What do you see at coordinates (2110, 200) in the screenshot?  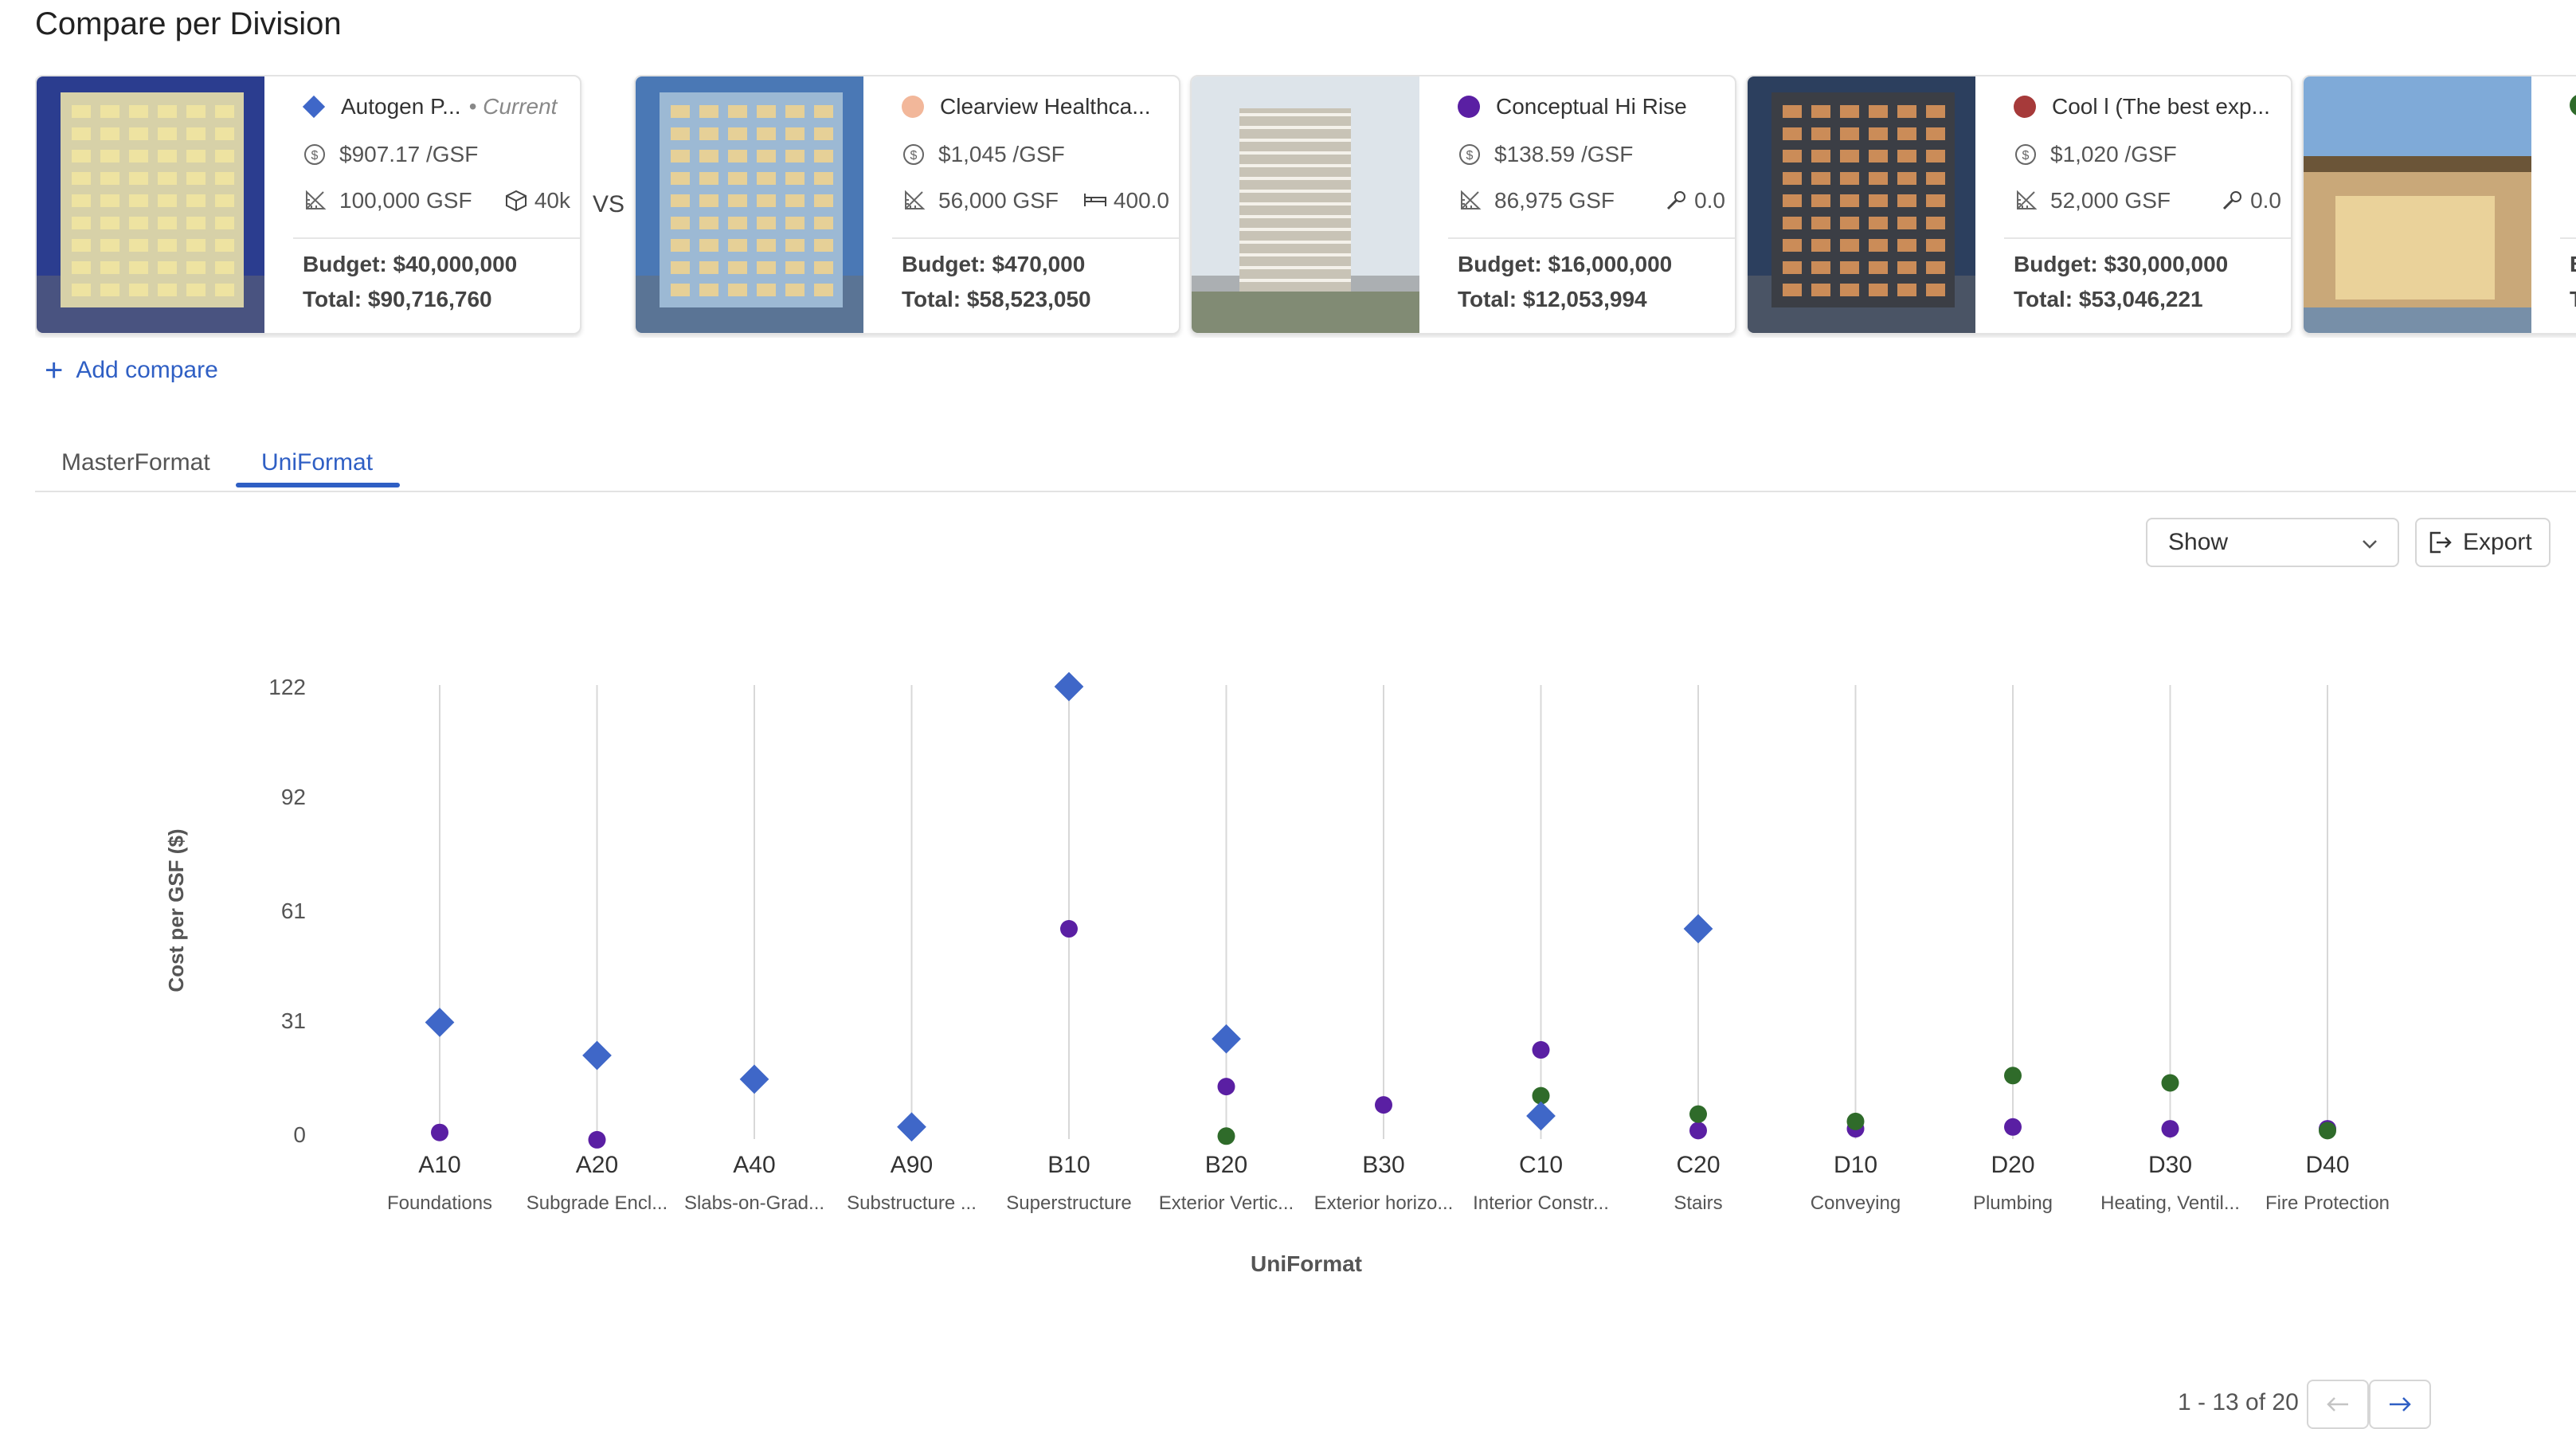 I see `gross-area: 52,000 GSF` at bounding box center [2110, 200].